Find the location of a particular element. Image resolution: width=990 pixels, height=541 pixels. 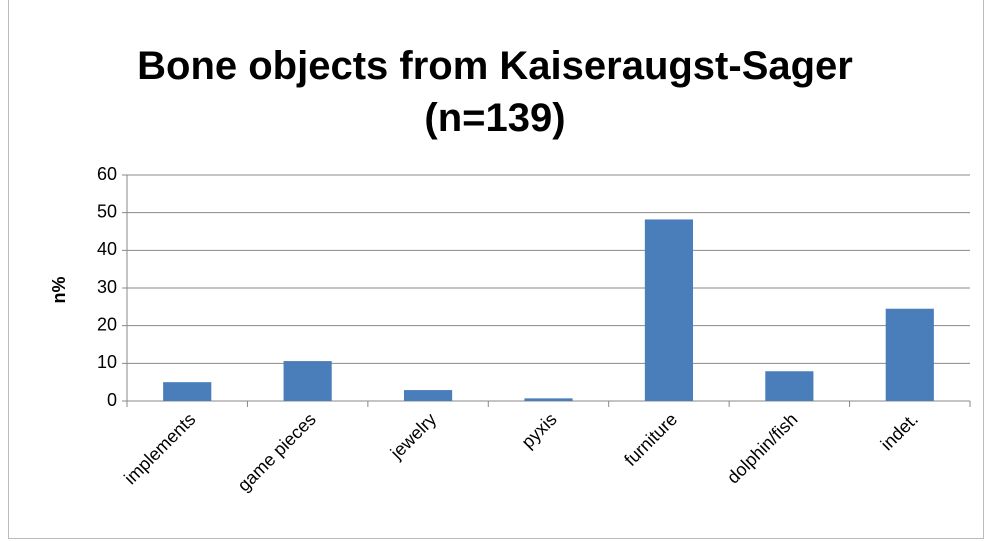

x-tick-label: implements is located at coordinates (159, 448).